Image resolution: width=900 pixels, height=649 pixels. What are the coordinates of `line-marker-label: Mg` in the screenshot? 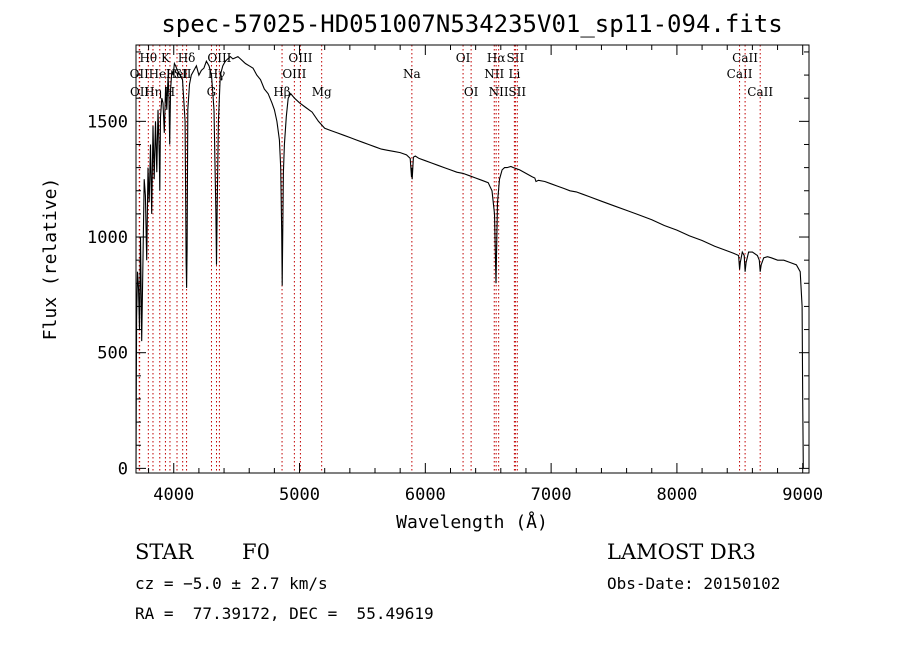 It's located at (322, 92).